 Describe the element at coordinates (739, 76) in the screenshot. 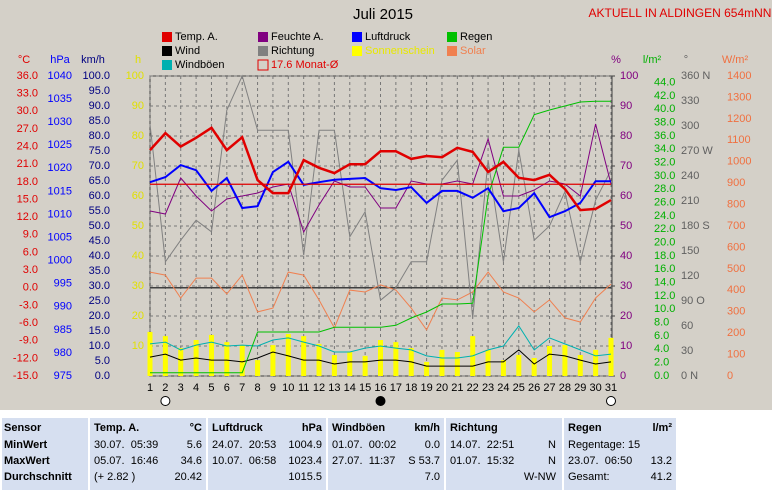

I see `y-tick-label: 1400` at that location.